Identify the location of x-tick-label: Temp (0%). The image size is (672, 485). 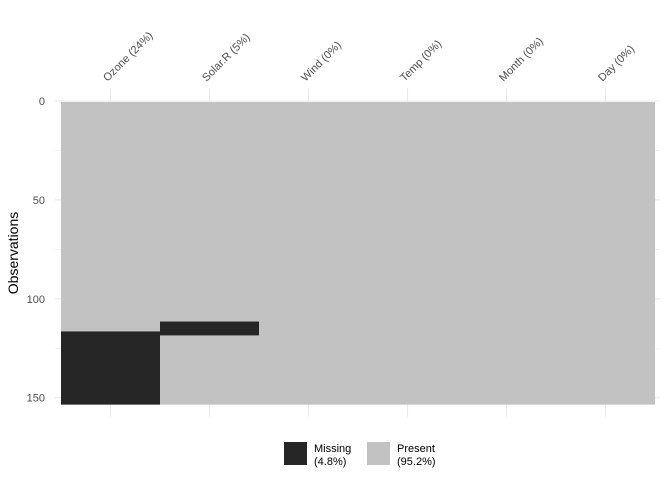
(421, 61).